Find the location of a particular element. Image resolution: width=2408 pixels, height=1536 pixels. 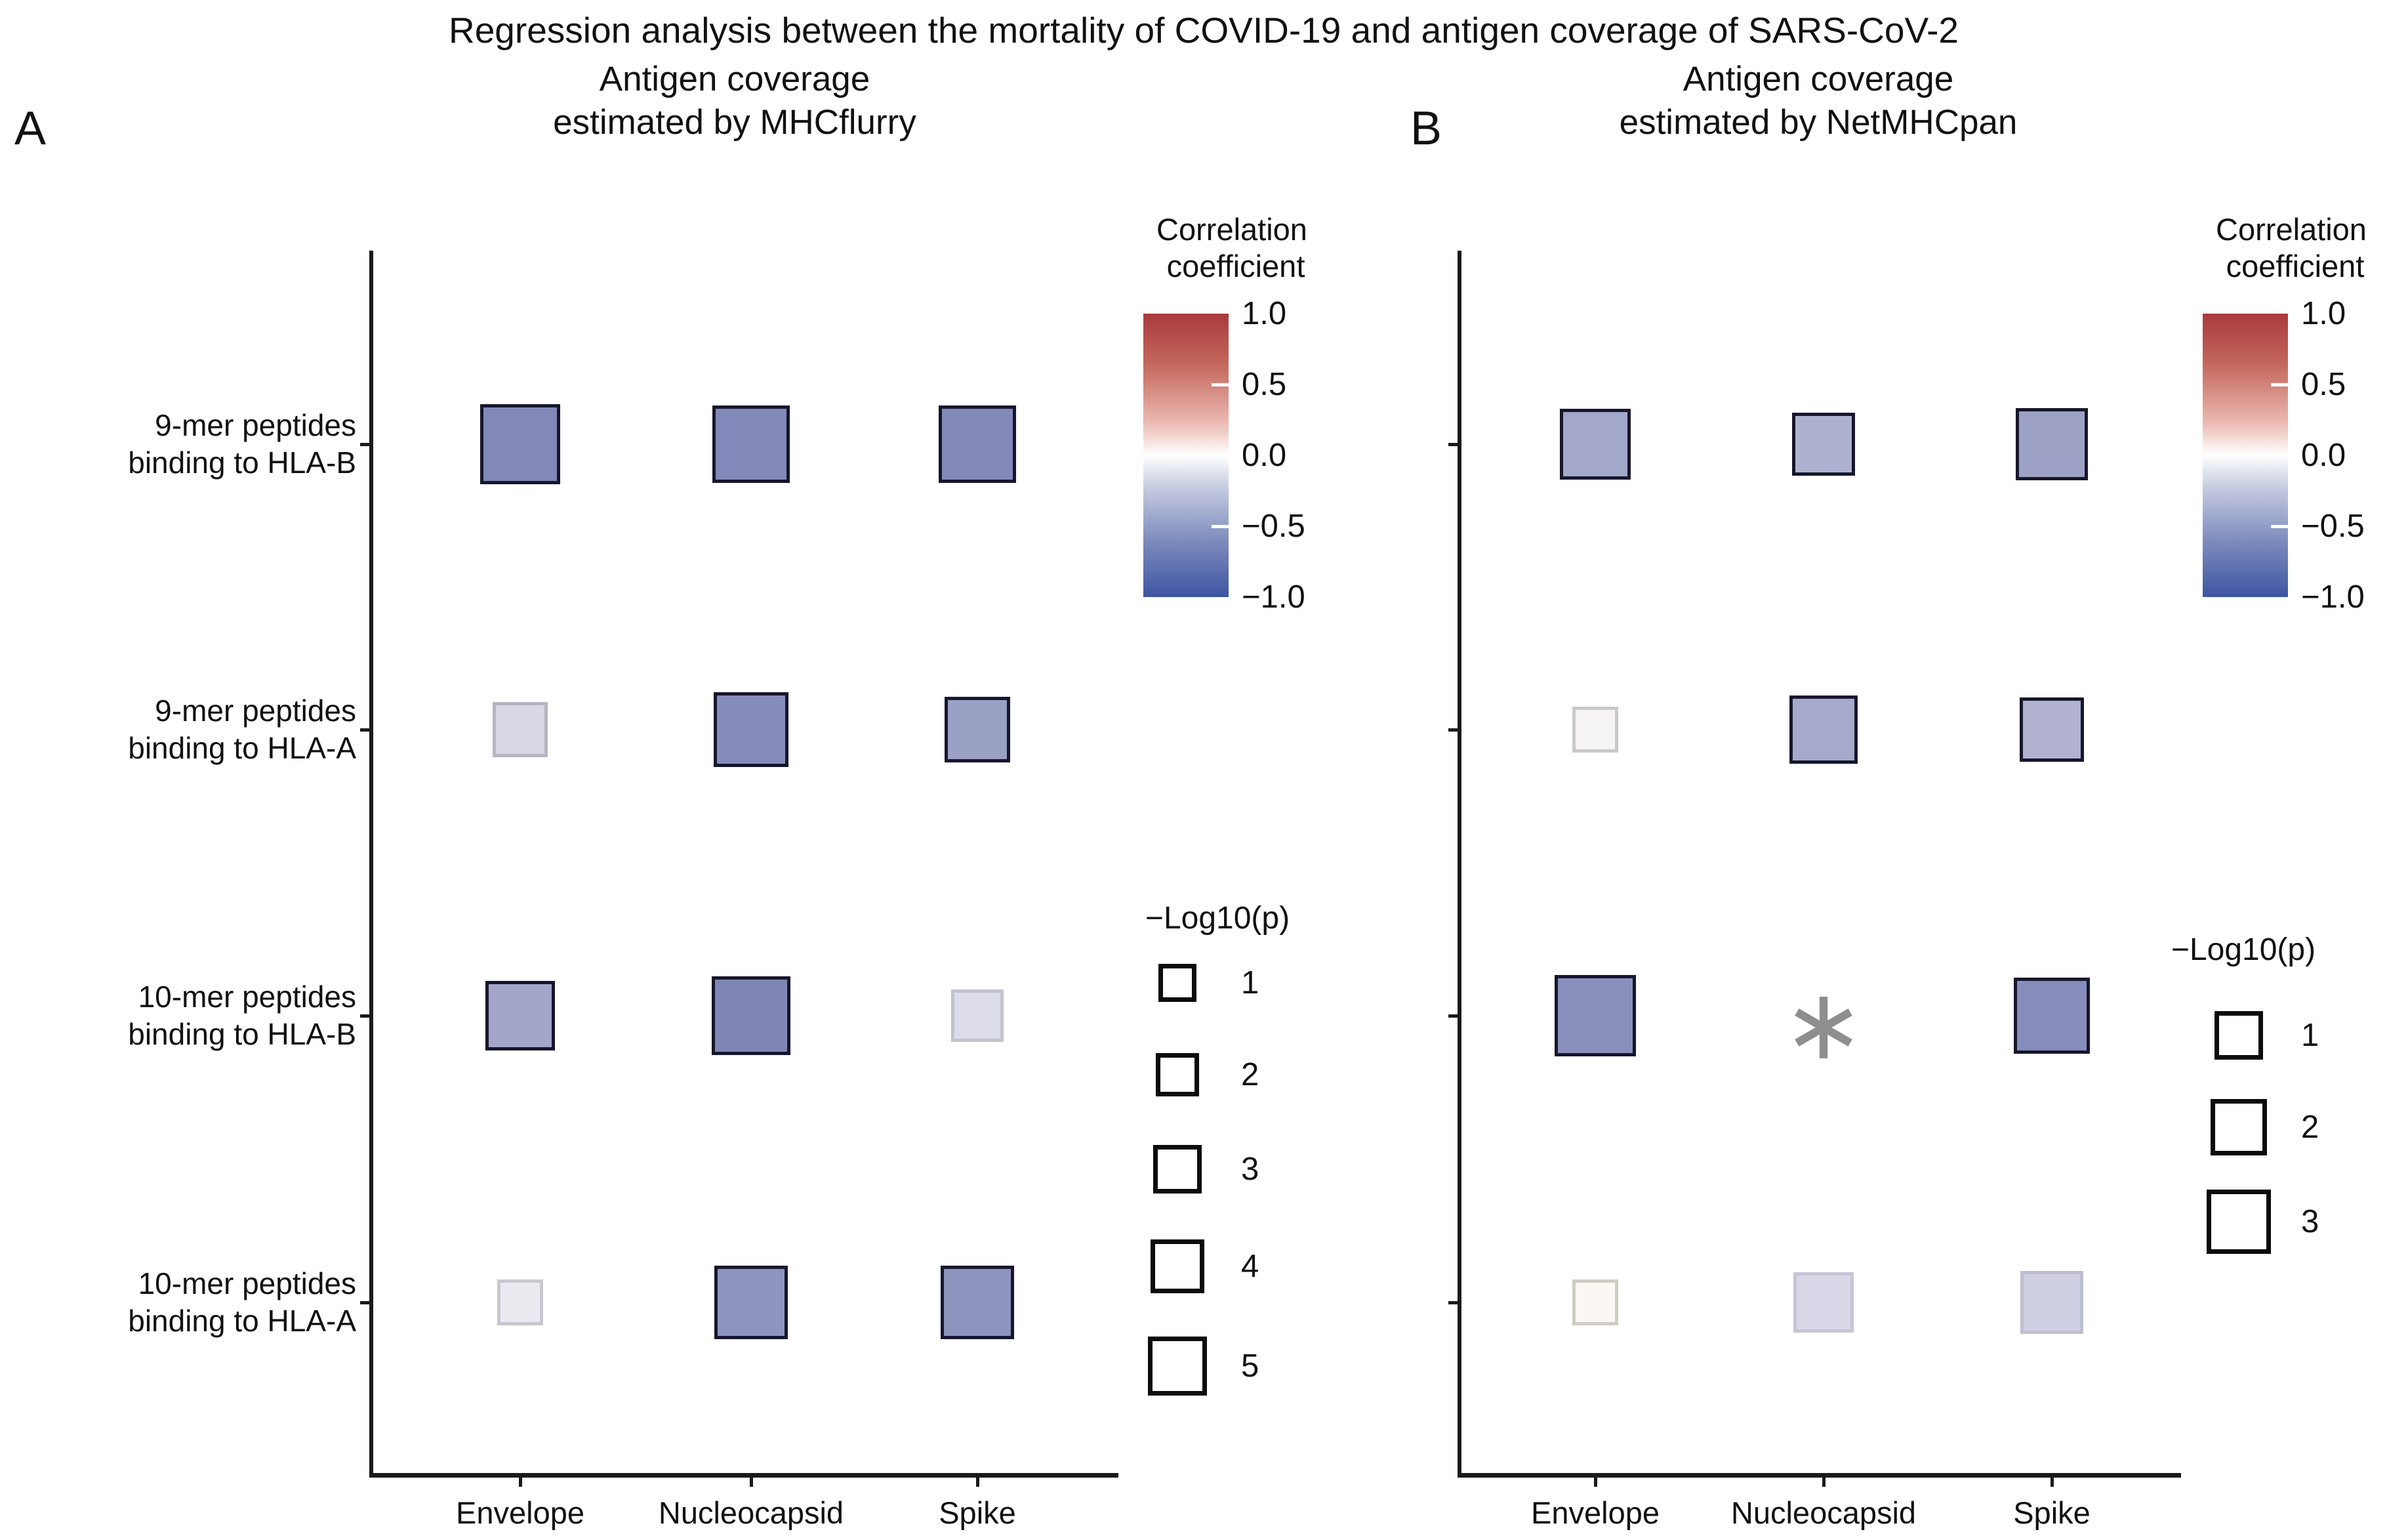

y-axis-label: 9-mer peptides binding to HLA-B is located at coordinates (242, 444).